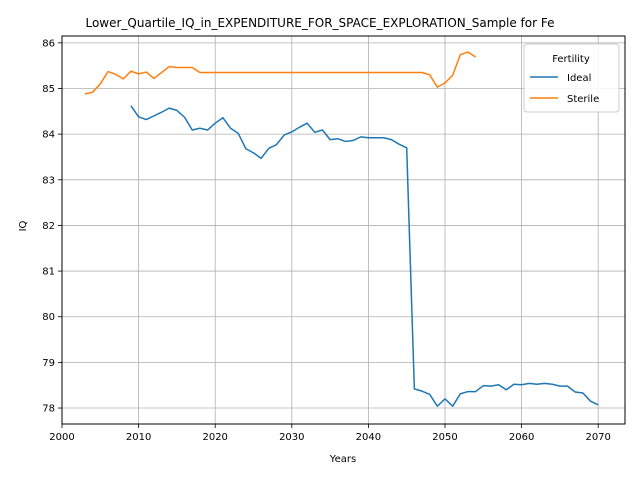 The width and height of the screenshot is (640, 480). I want to click on x-tick-label: 2070, so click(597, 437).